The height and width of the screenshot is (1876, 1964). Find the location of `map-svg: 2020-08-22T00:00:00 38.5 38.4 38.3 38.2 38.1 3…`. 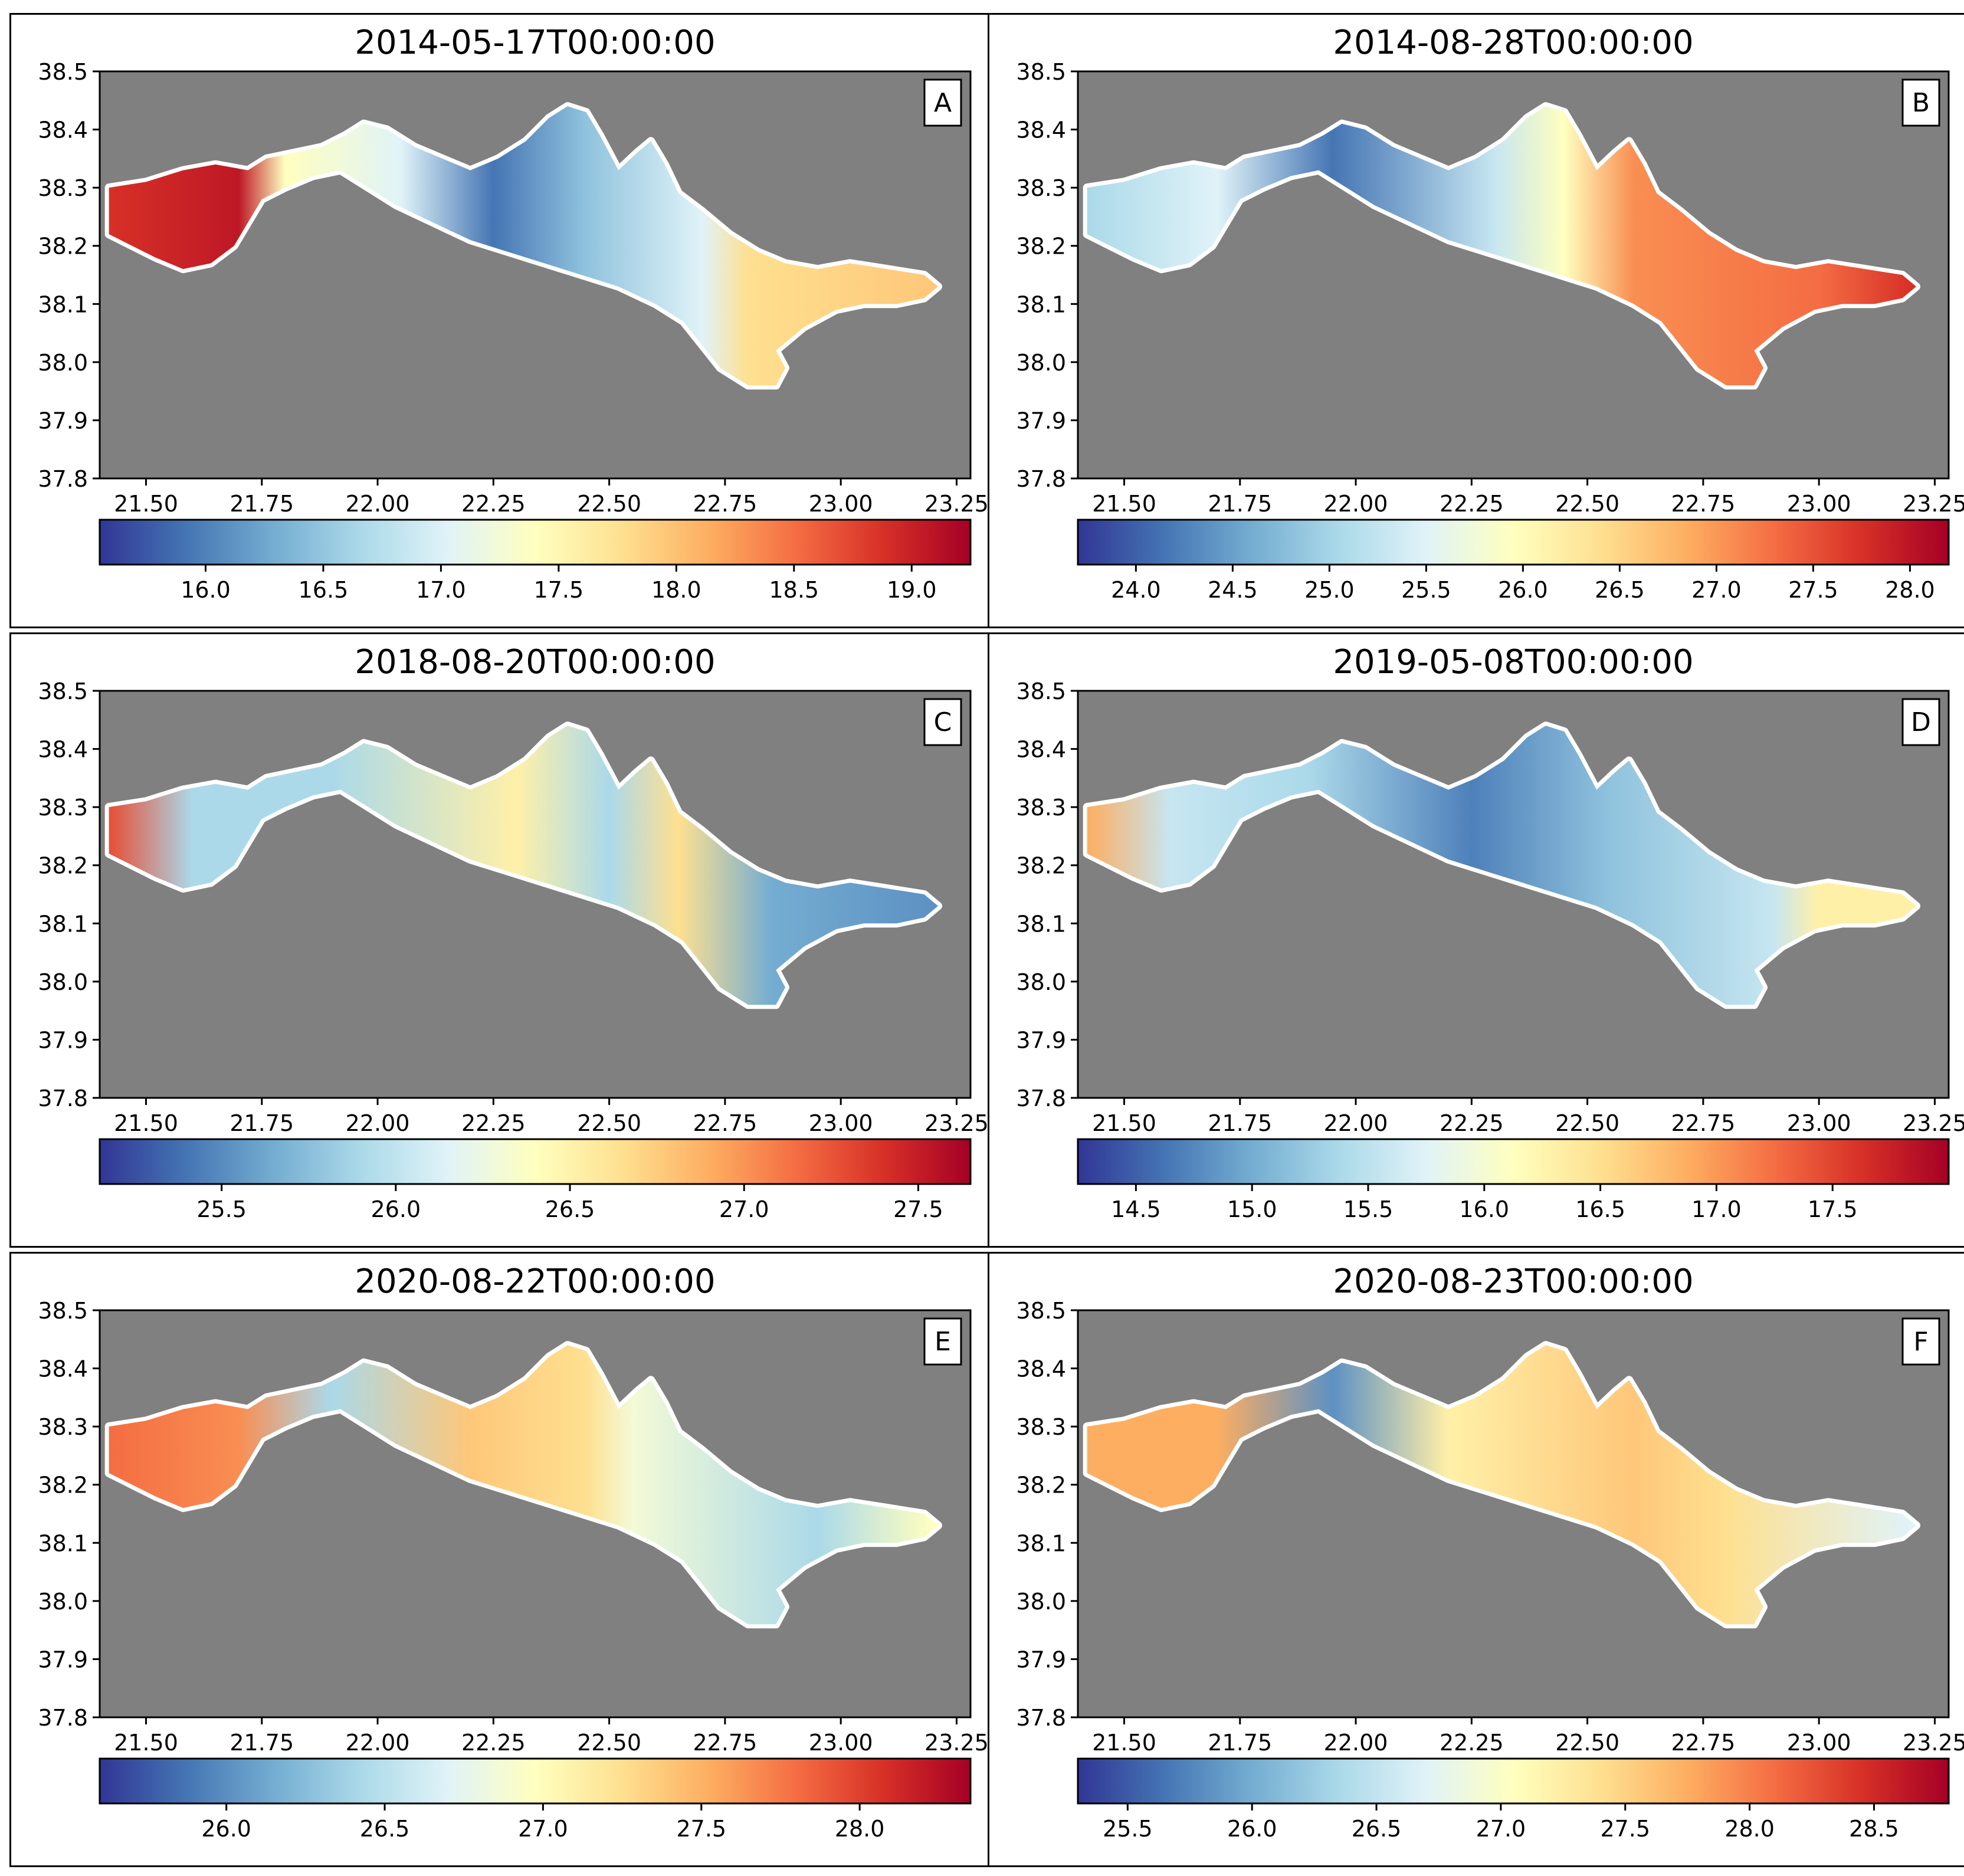

map-svg: 2020-08-22T00:00:00 38.5 38.4 38.3 38.2 38.1 3… is located at coordinates (513, 1552).